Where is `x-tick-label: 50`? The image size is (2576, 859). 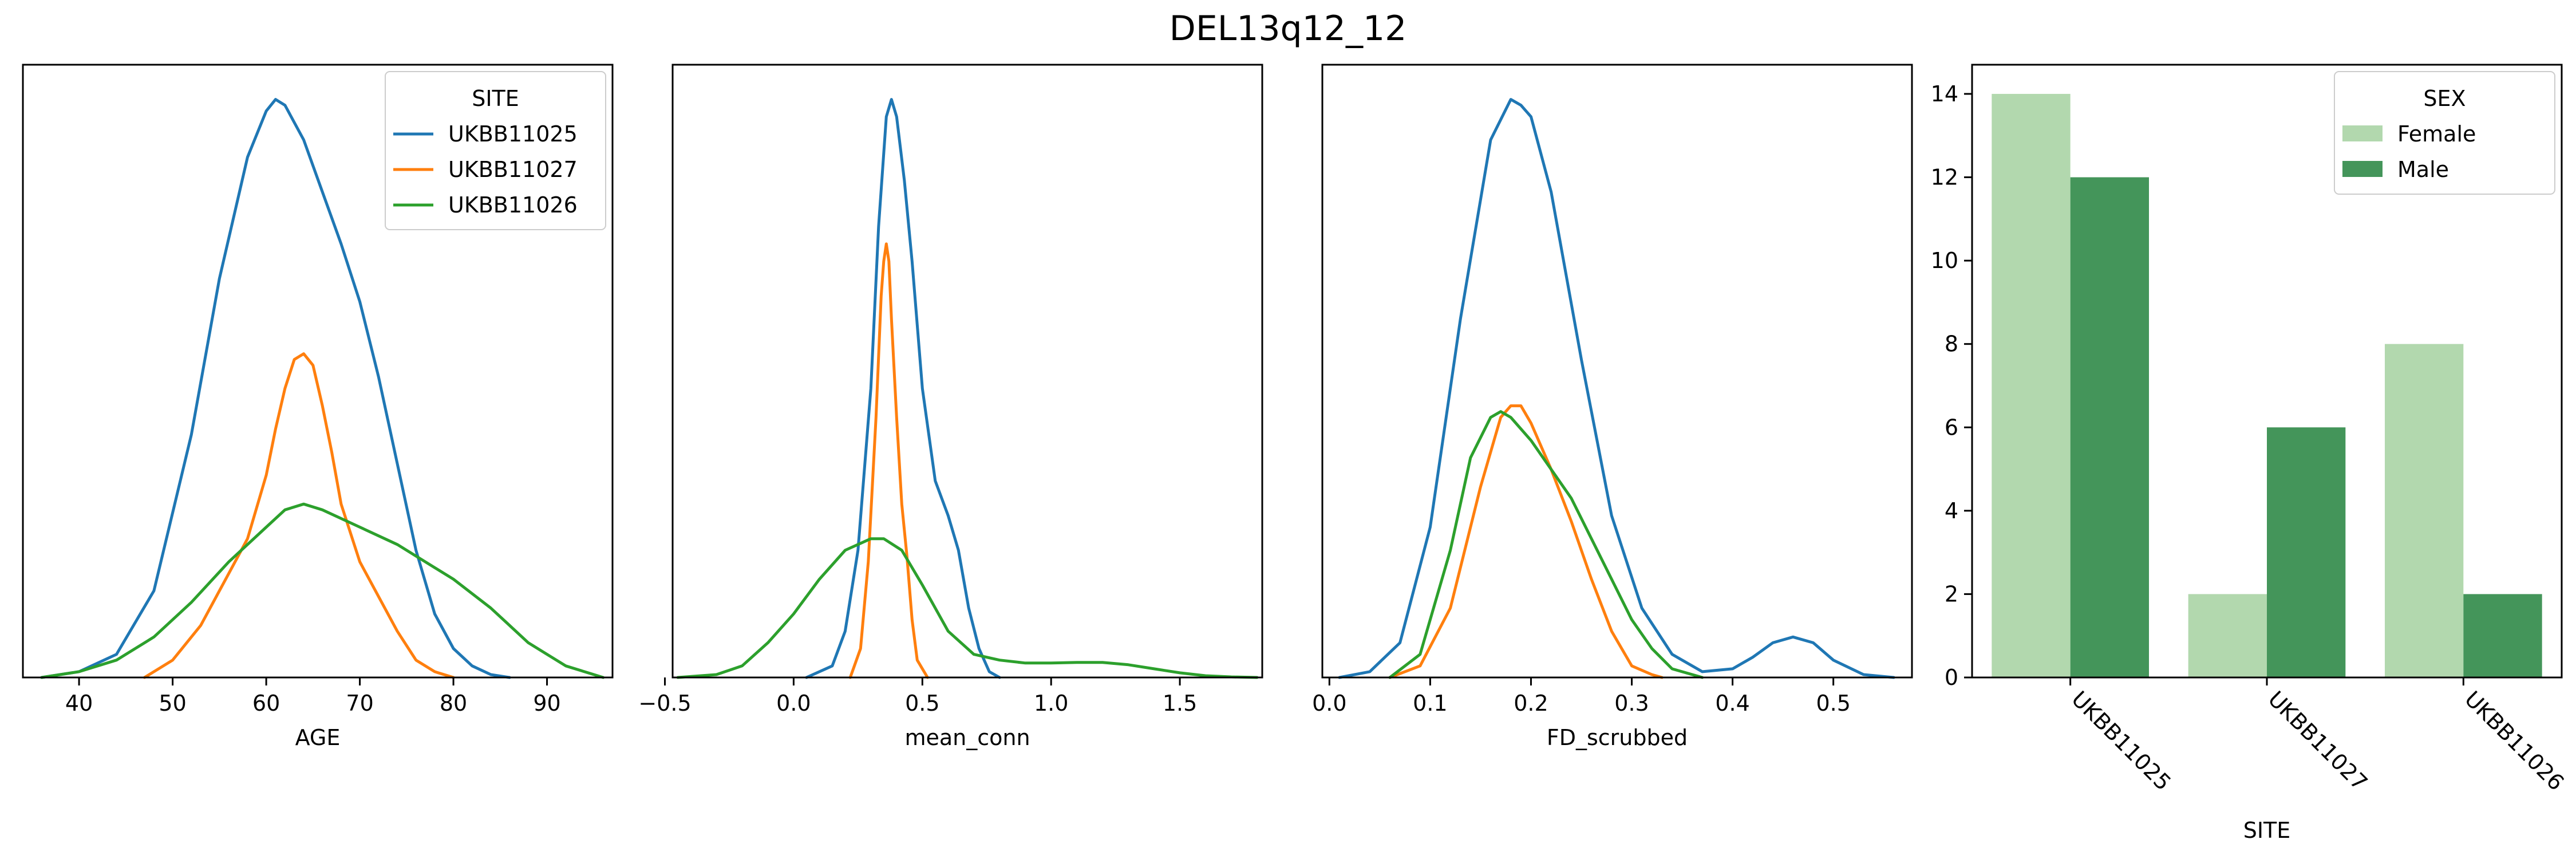
x-tick-label: 50 is located at coordinates (172, 703).